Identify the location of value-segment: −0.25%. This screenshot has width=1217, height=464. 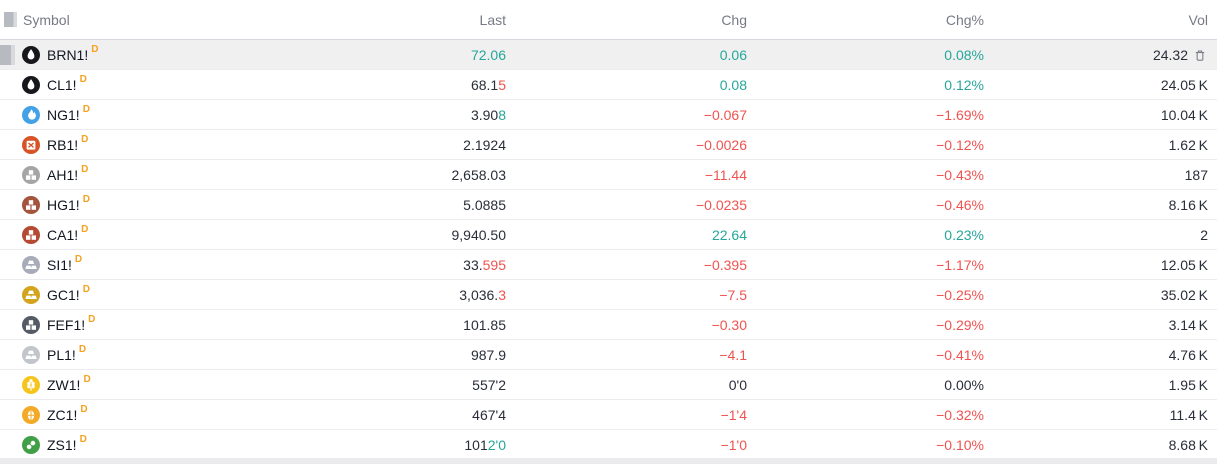
(960, 294).